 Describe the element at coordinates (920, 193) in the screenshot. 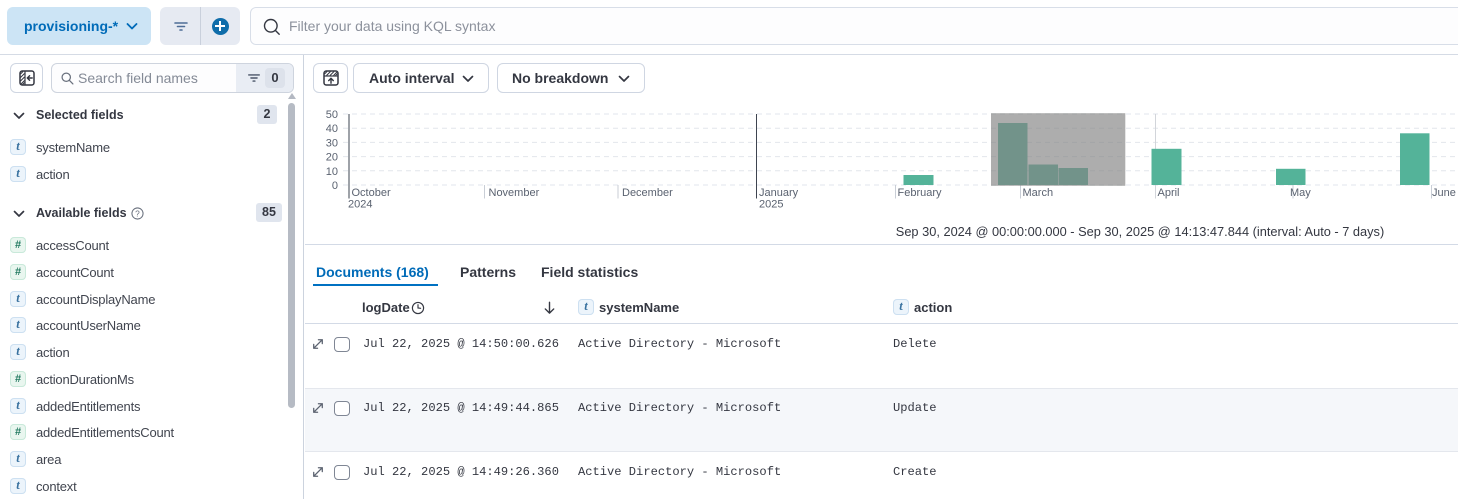

I see `svg-text: February` at that location.